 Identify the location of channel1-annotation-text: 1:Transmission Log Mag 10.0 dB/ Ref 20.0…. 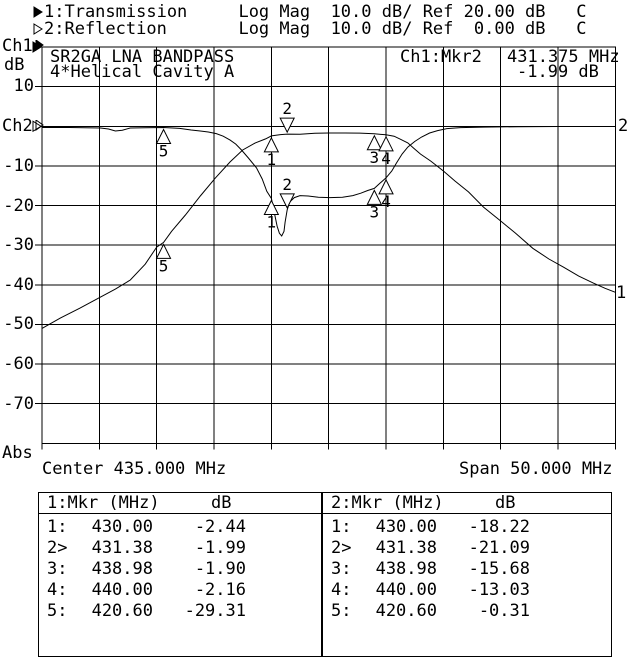
(315, 12).